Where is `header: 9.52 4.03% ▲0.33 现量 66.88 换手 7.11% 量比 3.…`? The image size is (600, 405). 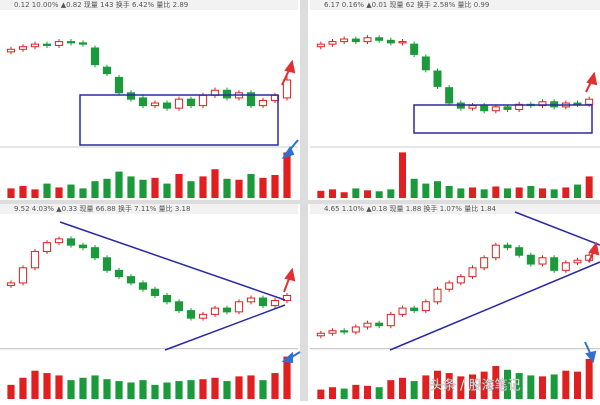
header: 9.52 4.03% ▲0.33 现量 66.88 换手 7.11% 量比 3.… is located at coordinates (102, 208).